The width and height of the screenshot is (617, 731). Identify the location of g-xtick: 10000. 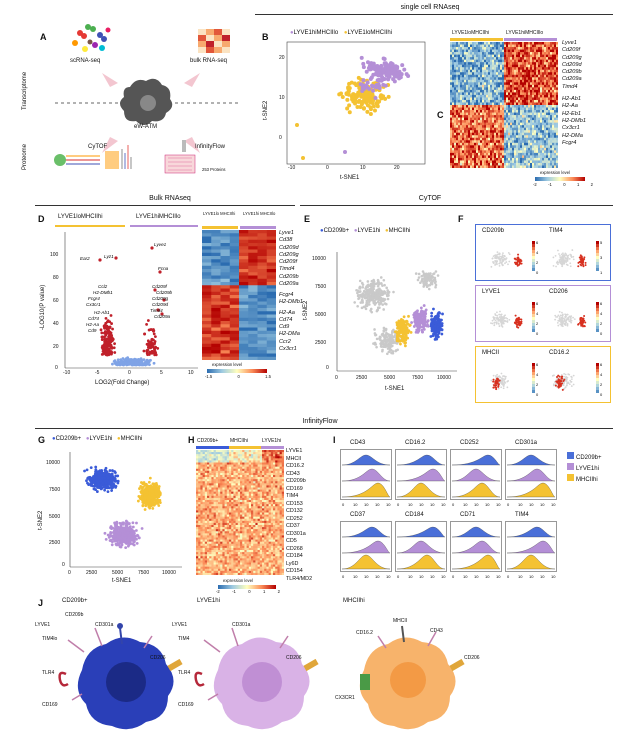
(169, 573).